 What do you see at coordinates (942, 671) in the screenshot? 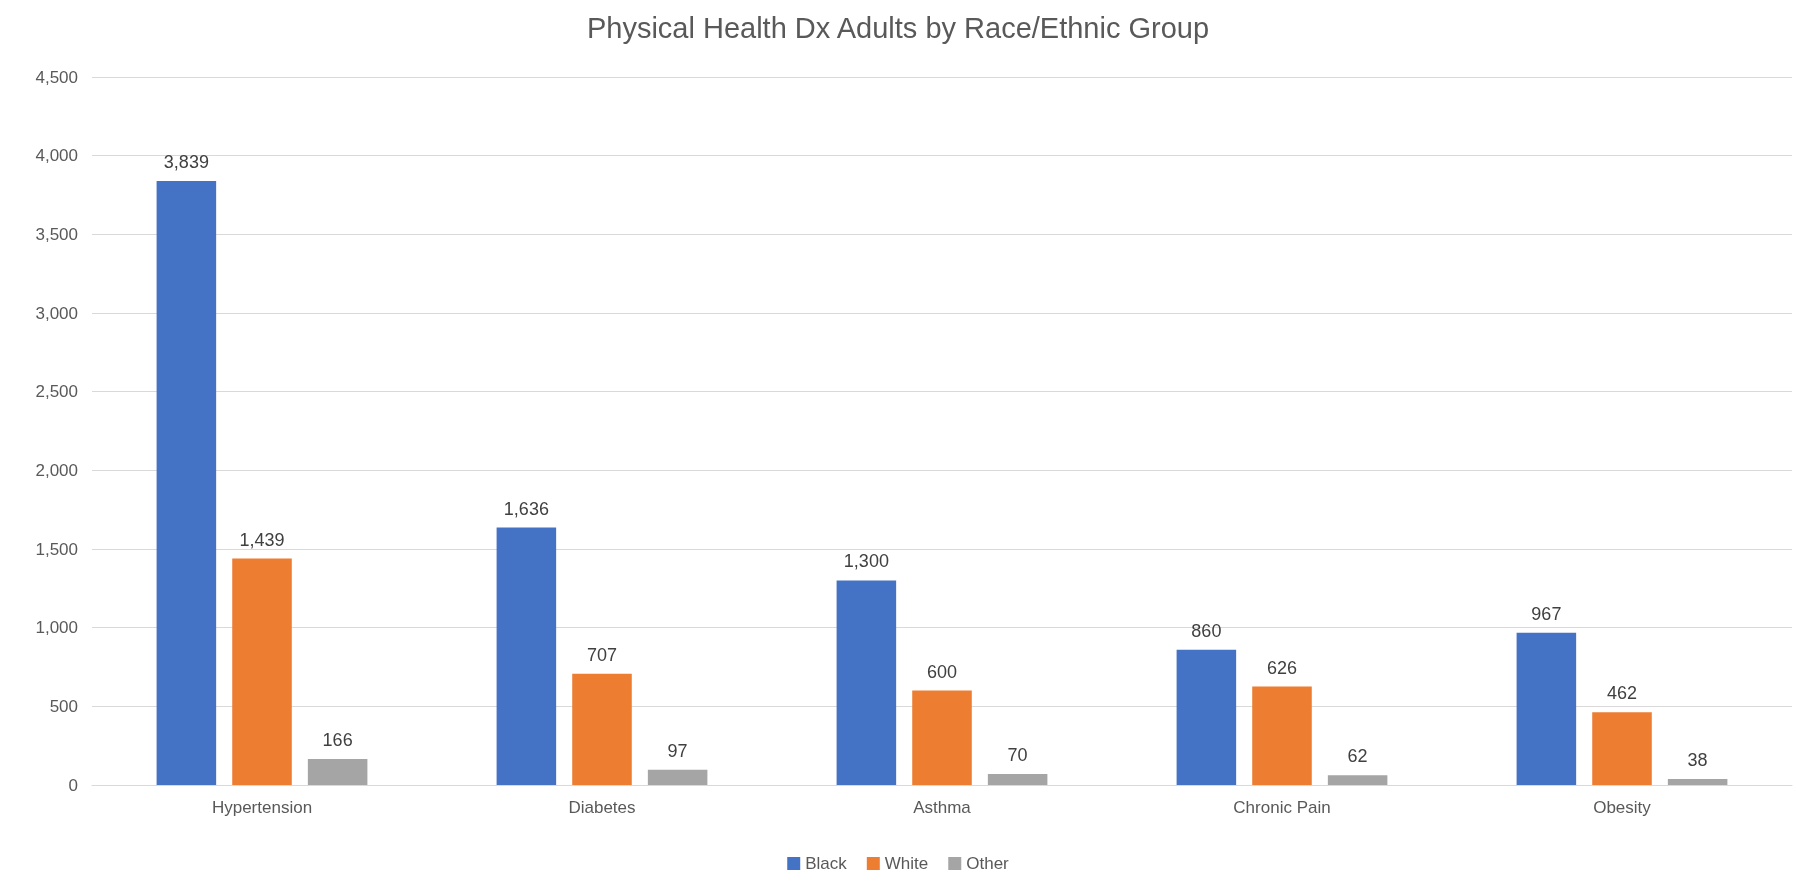
I see `data-label: 600` at bounding box center [942, 671].